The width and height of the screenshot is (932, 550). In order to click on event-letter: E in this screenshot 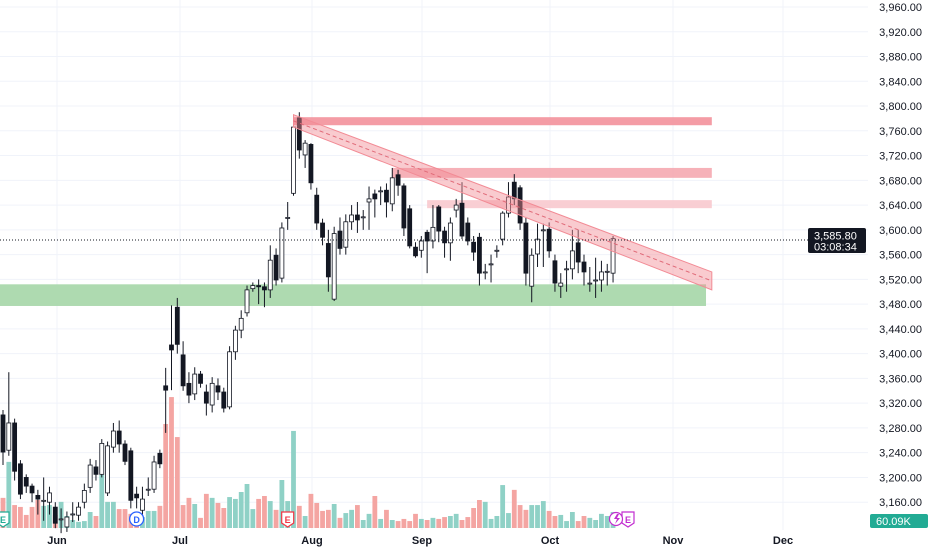, I will do `click(288, 520)`.